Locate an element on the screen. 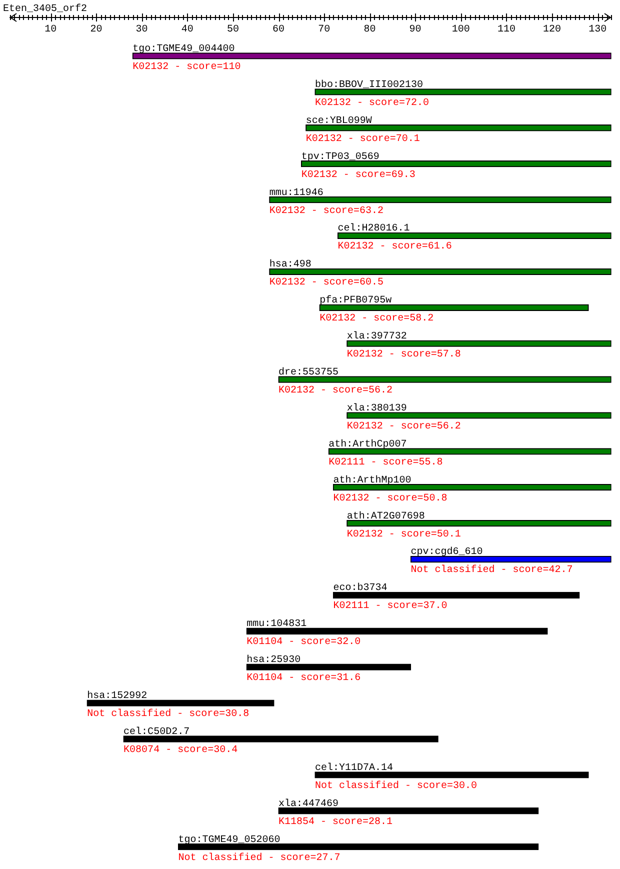 This screenshot has height=869, width=620. y-tick-label: tgo:TGME49_052060 is located at coordinates (229, 840).